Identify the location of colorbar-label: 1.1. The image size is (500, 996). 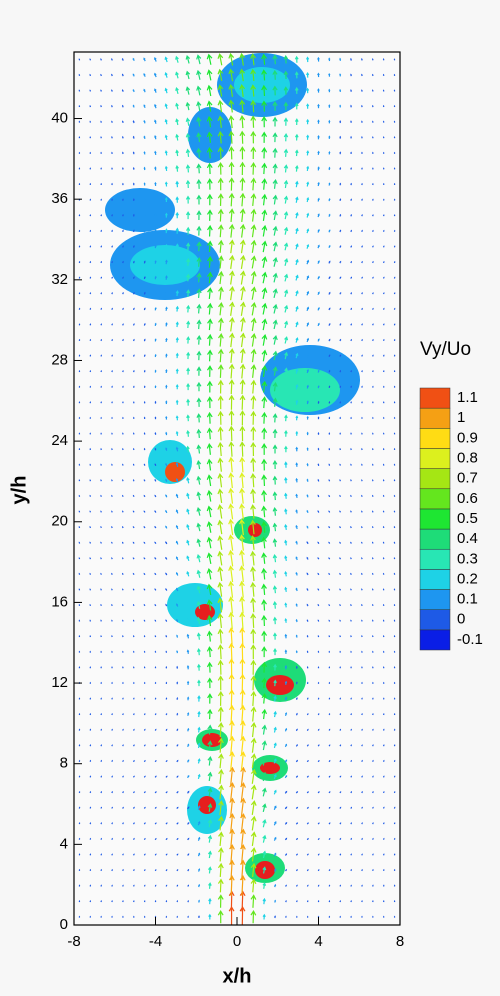
(467, 397).